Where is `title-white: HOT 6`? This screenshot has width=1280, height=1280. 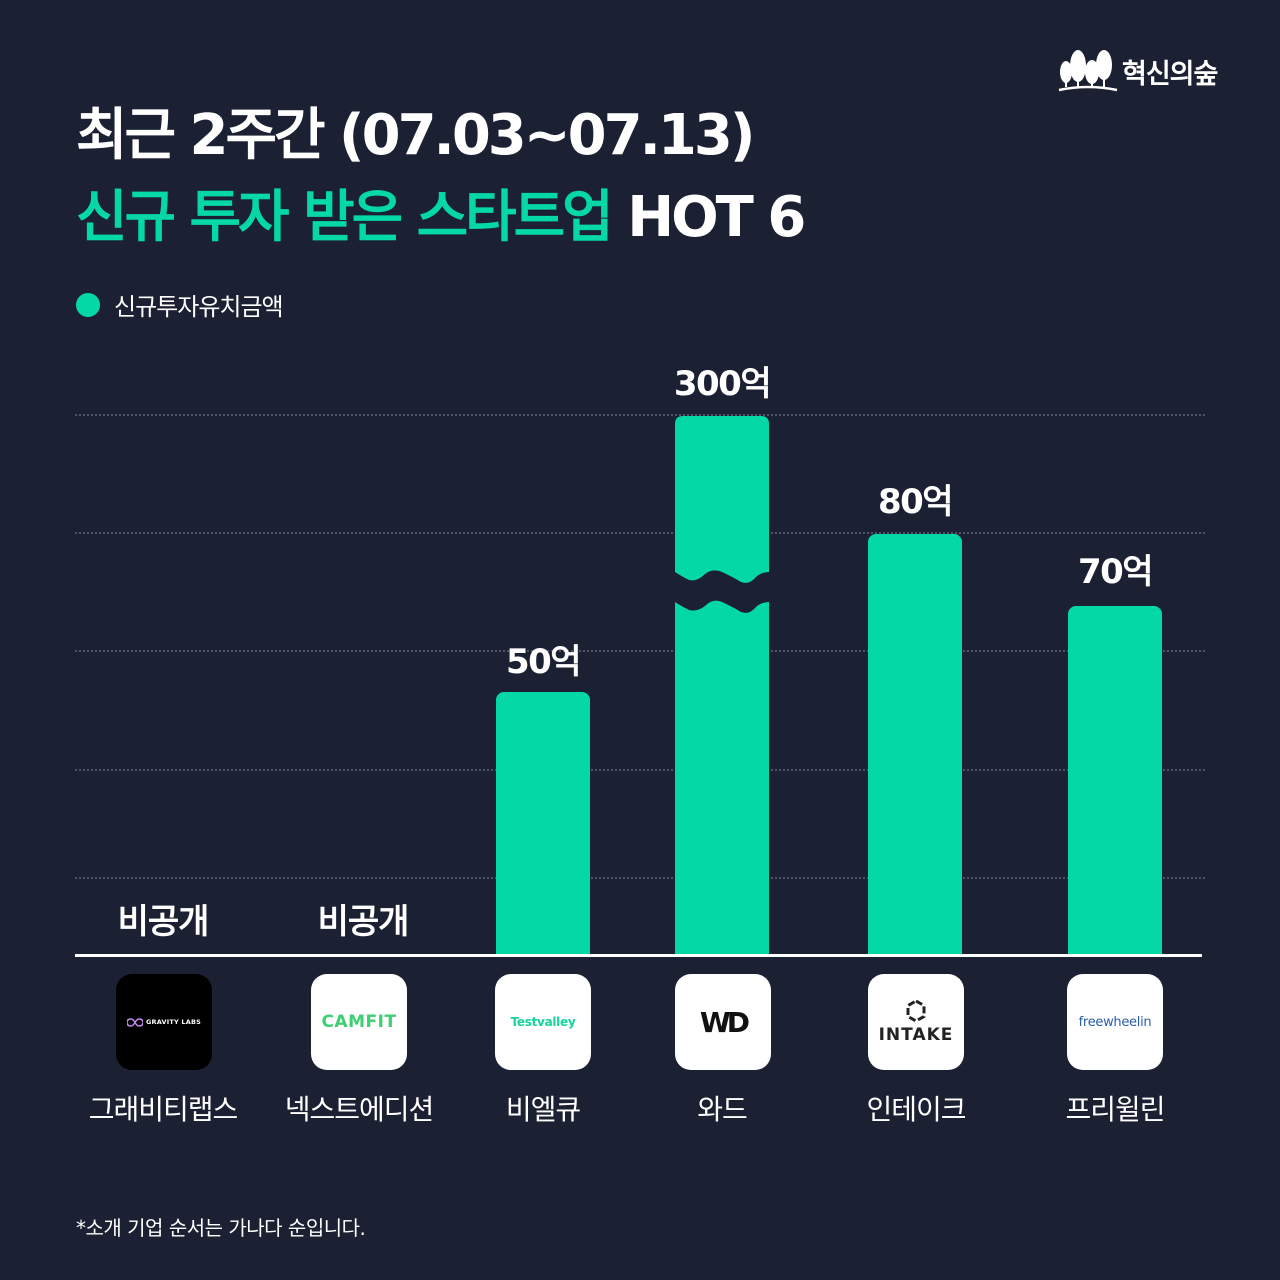 title-white: HOT 6 is located at coordinates (708, 217).